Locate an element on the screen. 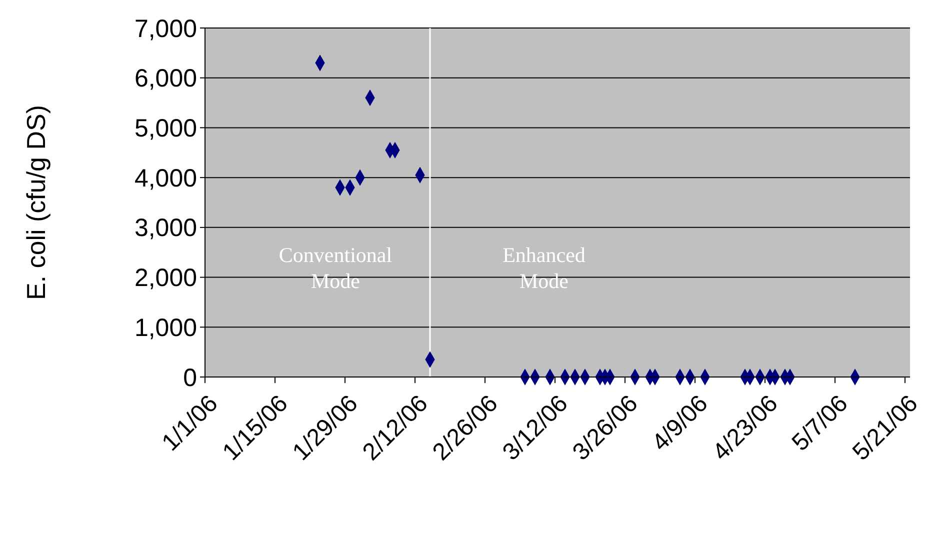 The height and width of the screenshot is (555, 926). y-tick-label: 3,000 is located at coordinates (165, 228).